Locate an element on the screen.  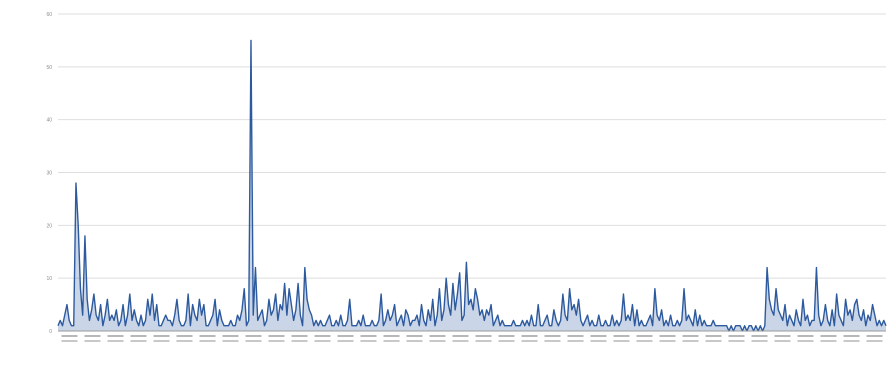
y-tick-layer: 0 10 20 30 40 50 60 is located at coordinates (49, 173).